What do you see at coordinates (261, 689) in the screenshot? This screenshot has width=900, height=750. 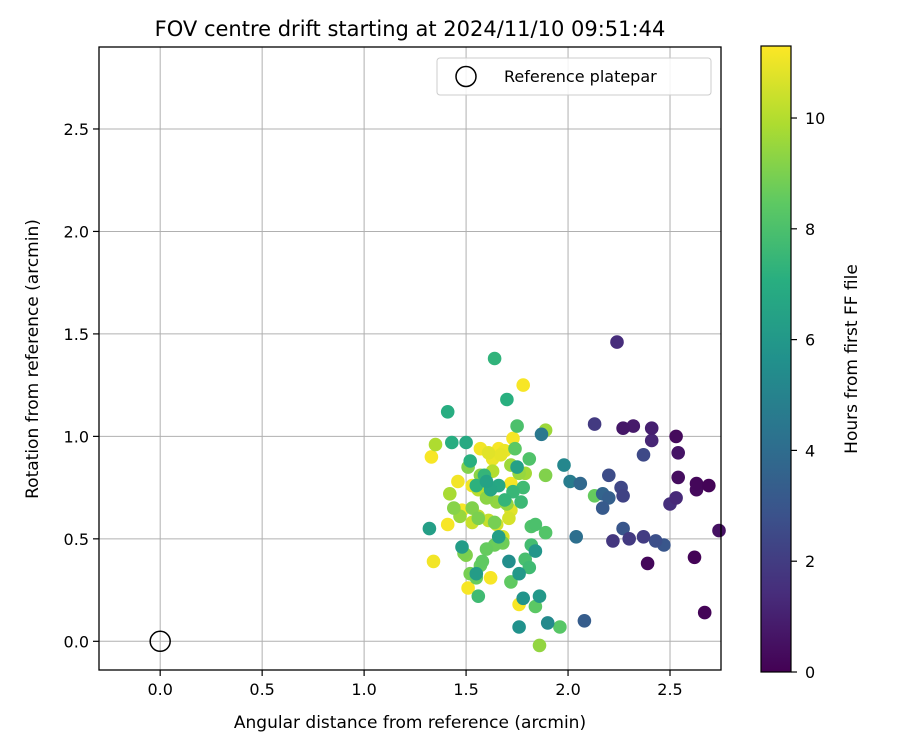 I see `x-tick-label: 0.5` at bounding box center [261, 689].